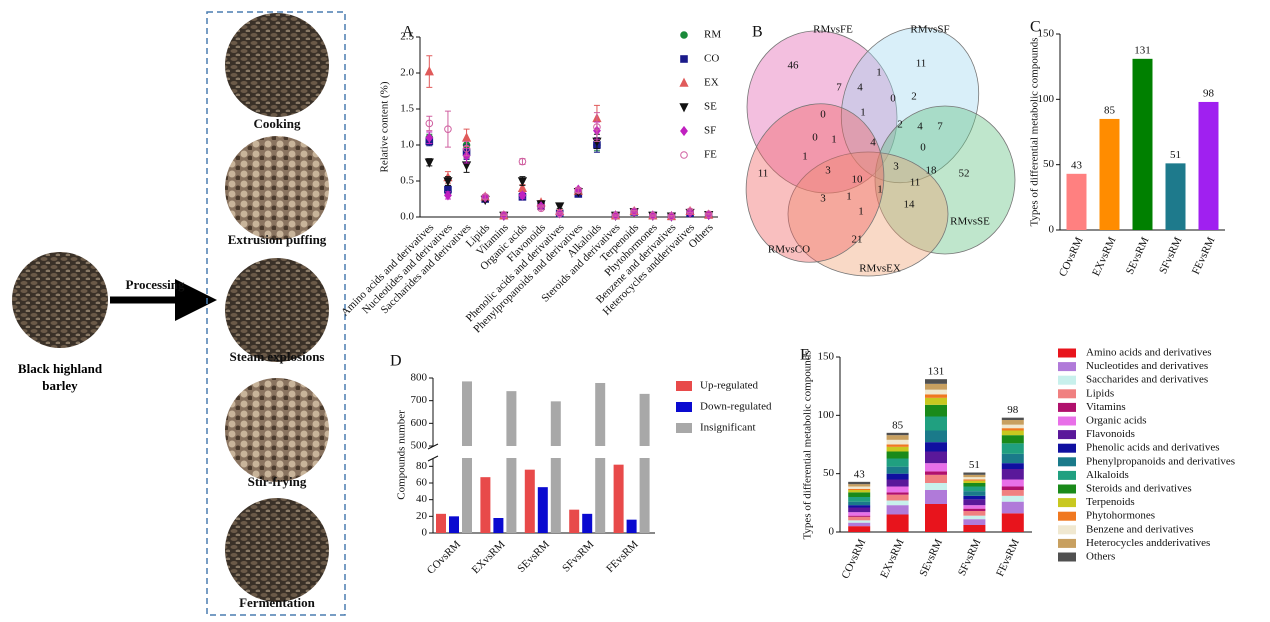  What do you see at coordinates (60, 377) in the screenshot?
I see `source-label: Black highland barley` at bounding box center [60, 377].